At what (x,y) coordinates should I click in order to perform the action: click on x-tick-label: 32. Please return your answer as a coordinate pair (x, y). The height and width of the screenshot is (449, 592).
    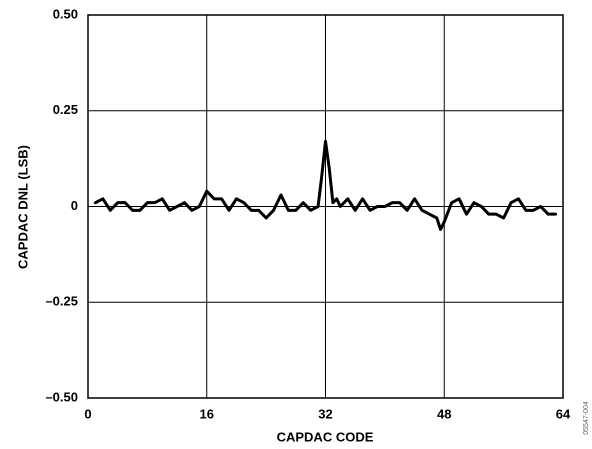
    Looking at the image, I should click on (325, 413).